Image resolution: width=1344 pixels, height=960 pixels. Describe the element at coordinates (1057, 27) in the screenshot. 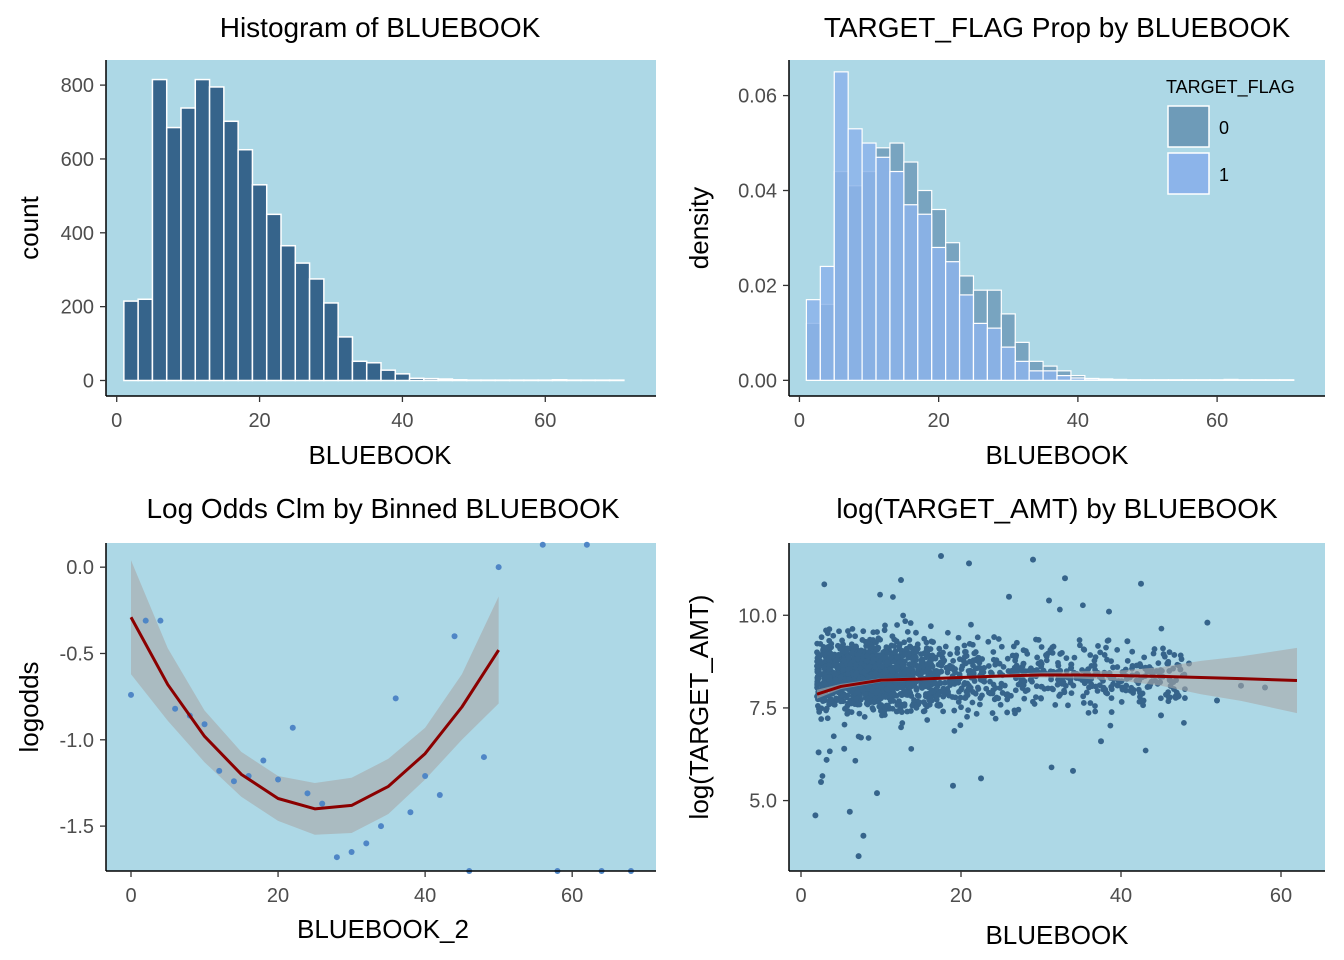

I see `chart-title: TARGET_FLAG Prop by BLUEBOOK` at that location.